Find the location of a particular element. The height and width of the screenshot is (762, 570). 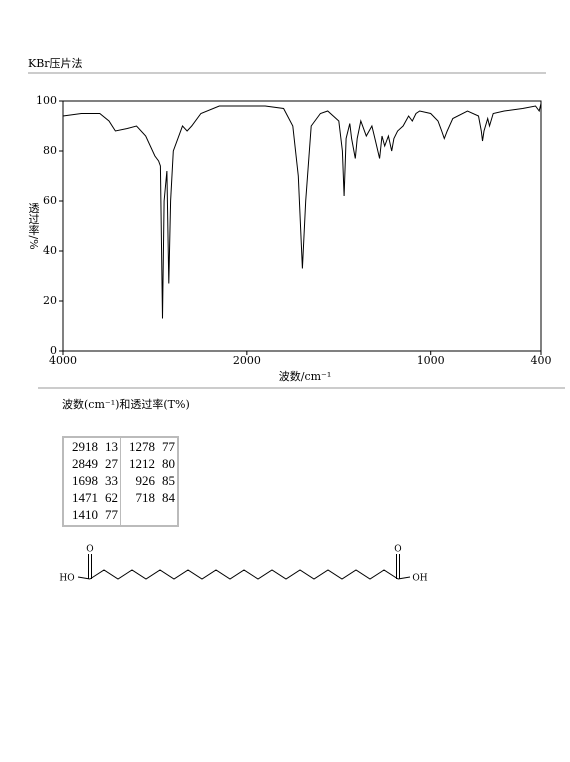

y-tick-label: 100 is located at coordinates (46, 100).